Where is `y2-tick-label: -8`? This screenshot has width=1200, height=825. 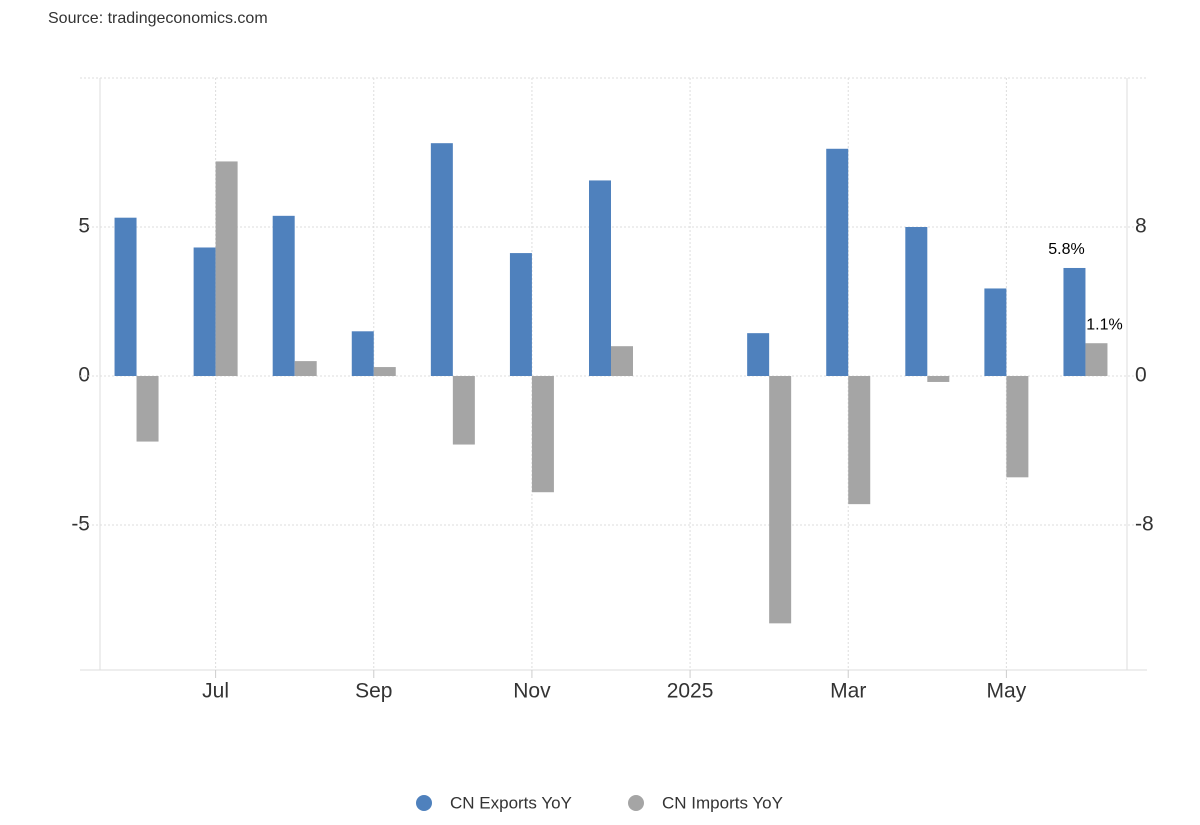
y2-tick-label: -8 is located at coordinates (1144, 524).